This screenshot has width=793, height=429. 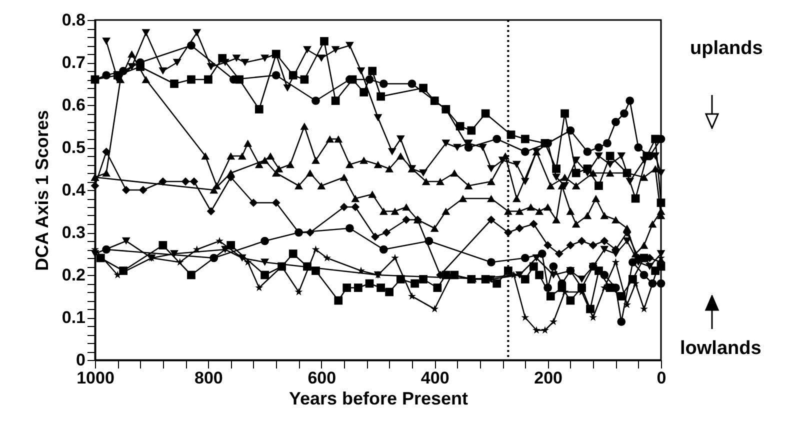 What do you see at coordinates (74, 232) in the screenshot?
I see `y-tick-label: 0.3` at bounding box center [74, 232].